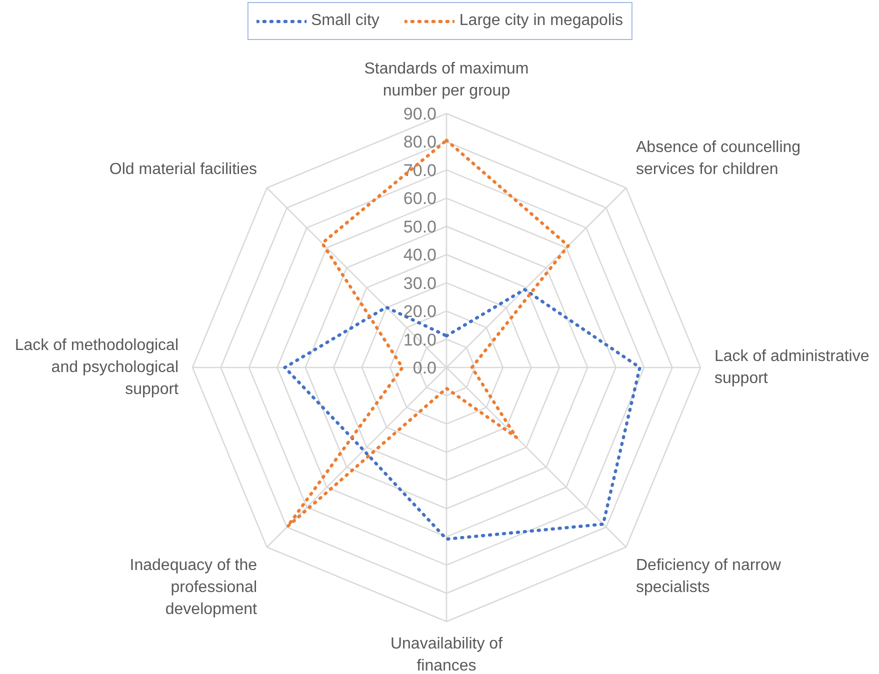  I want to click on y-tick-label: 80.0, so click(420, 142).